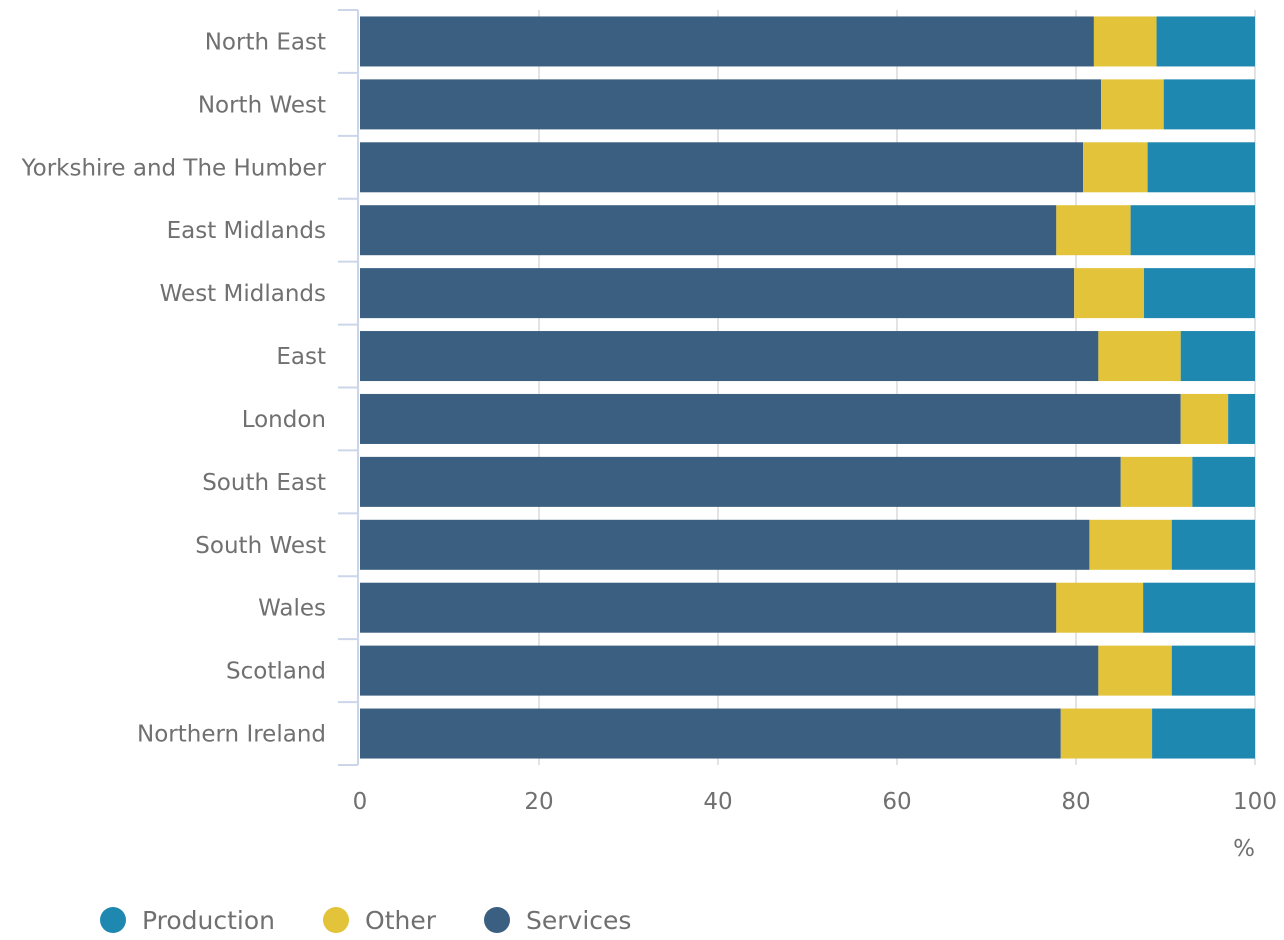  I want to click on bar-production-west-midlands, so click(1199, 293).